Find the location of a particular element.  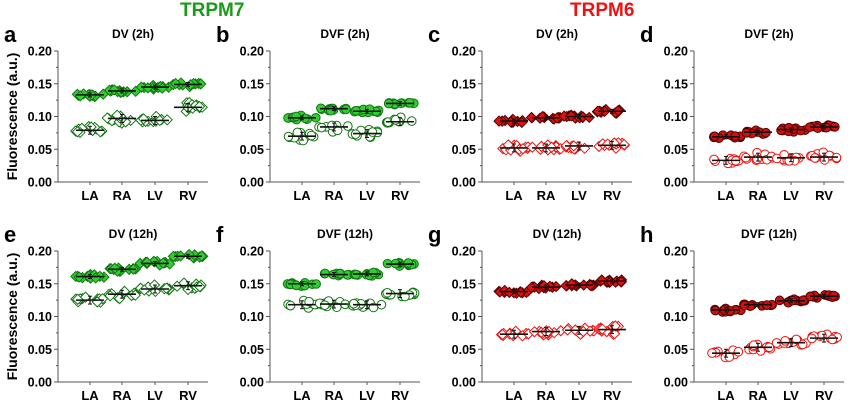

panel-letter: g is located at coordinates (434, 234).